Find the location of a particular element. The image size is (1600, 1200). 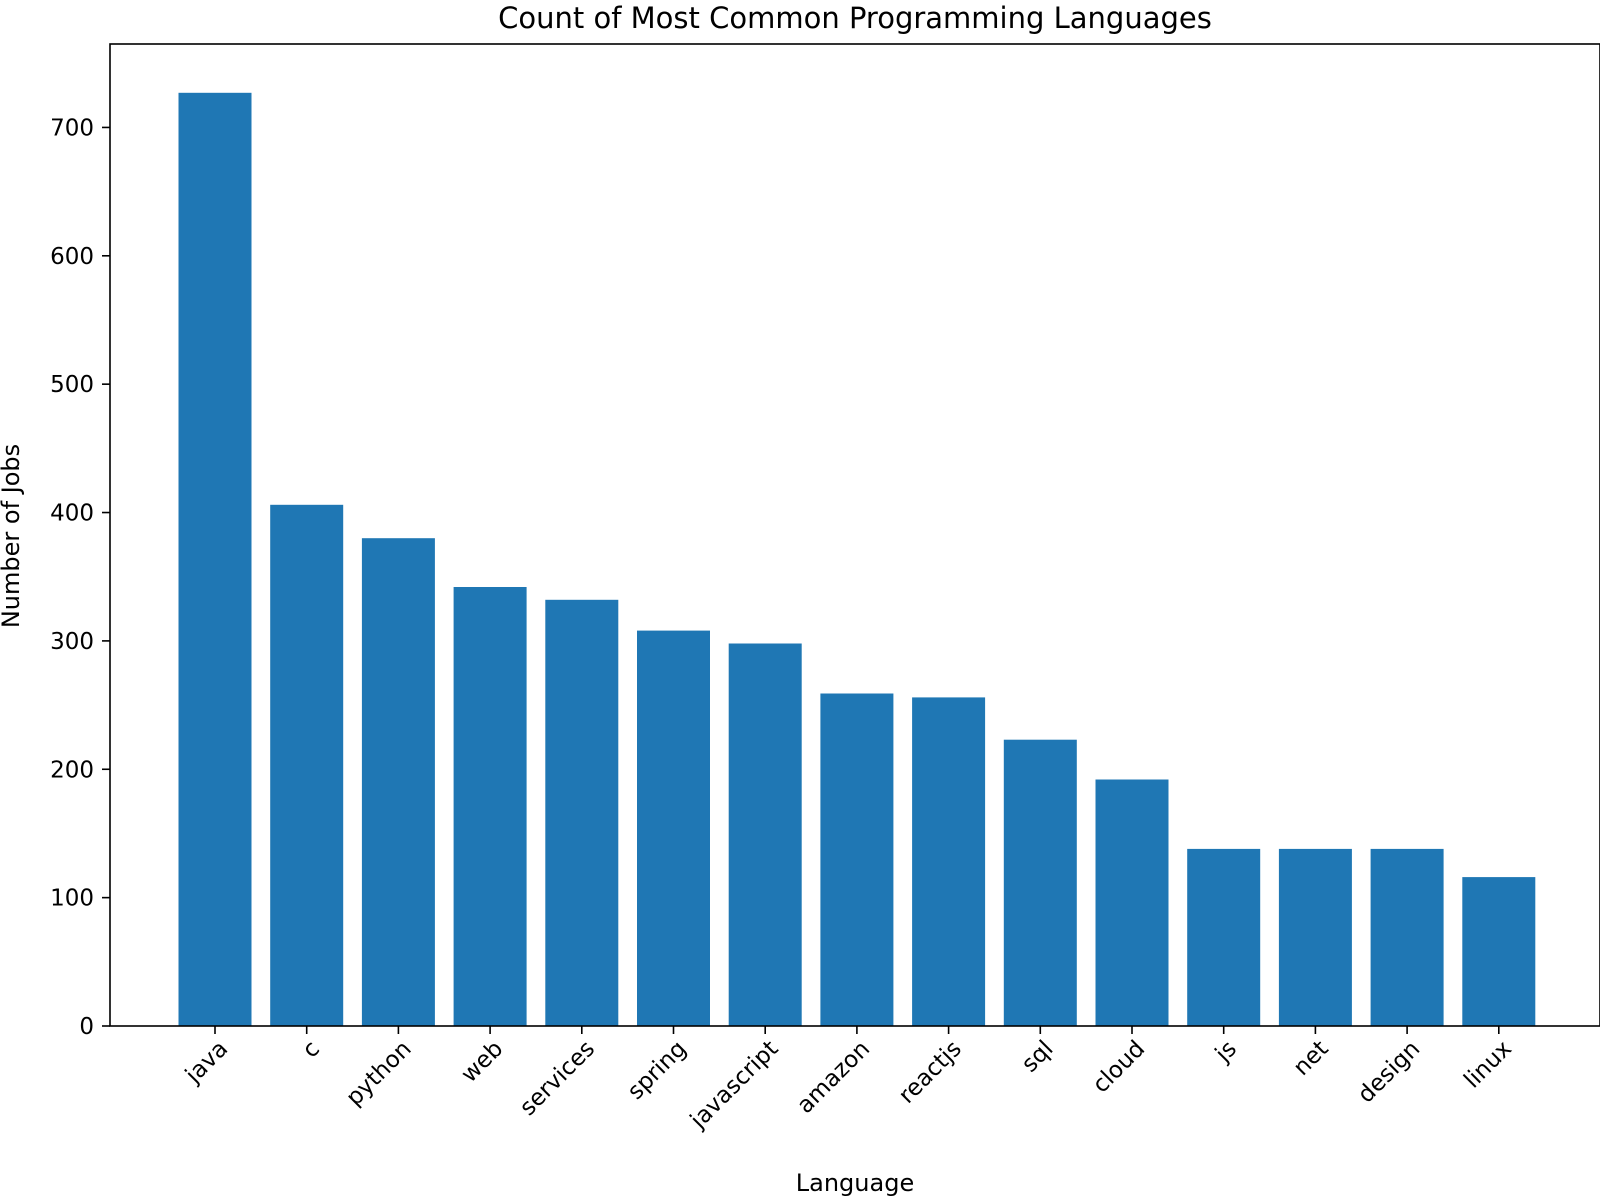

x-tick-label: design is located at coordinates (1389, 1072).